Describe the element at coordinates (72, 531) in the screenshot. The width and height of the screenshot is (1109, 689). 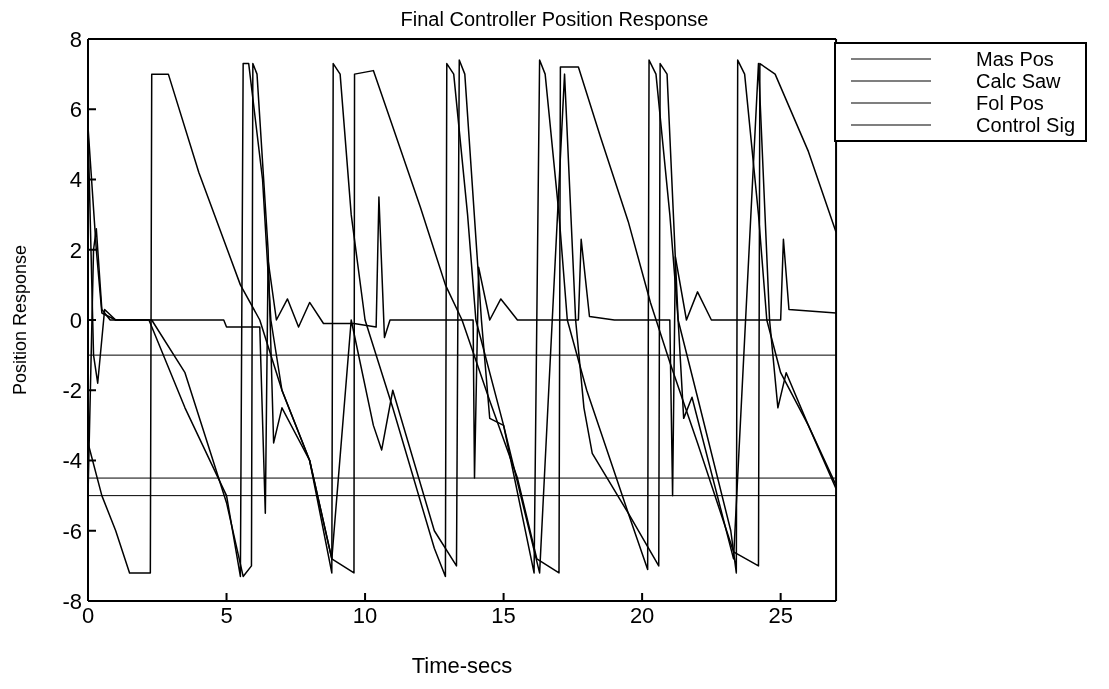
I see `y-tick-label: -6` at that location.